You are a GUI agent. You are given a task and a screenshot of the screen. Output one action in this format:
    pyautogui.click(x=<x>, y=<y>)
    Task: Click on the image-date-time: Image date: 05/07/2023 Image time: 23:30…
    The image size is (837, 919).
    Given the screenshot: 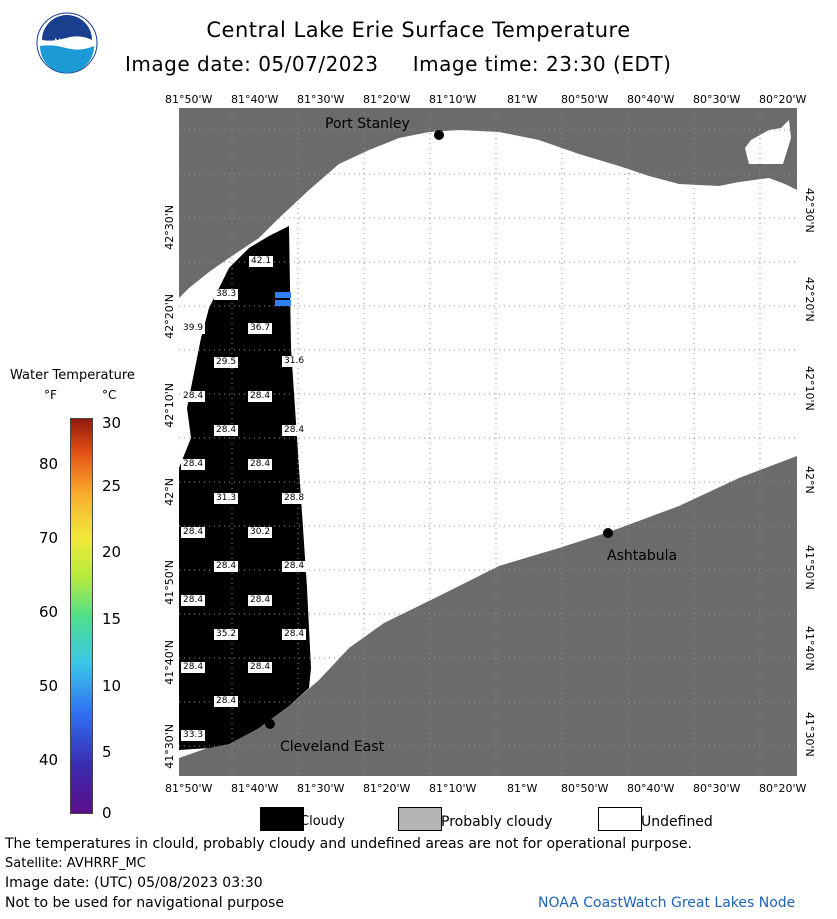 What is the action you would take?
    pyautogui.click(x=398, y=64)
    